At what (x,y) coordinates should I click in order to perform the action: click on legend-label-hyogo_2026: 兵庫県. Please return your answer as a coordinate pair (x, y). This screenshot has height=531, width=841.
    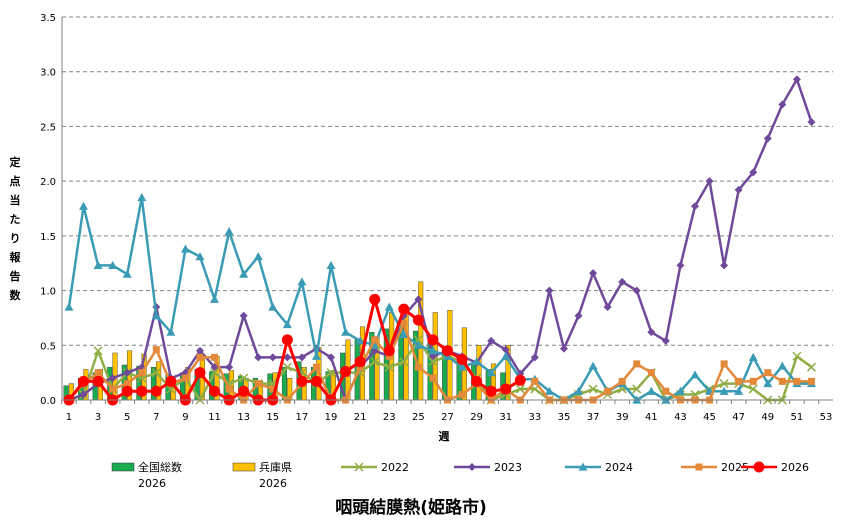
    Looking at the image, I should click on (275, 467).